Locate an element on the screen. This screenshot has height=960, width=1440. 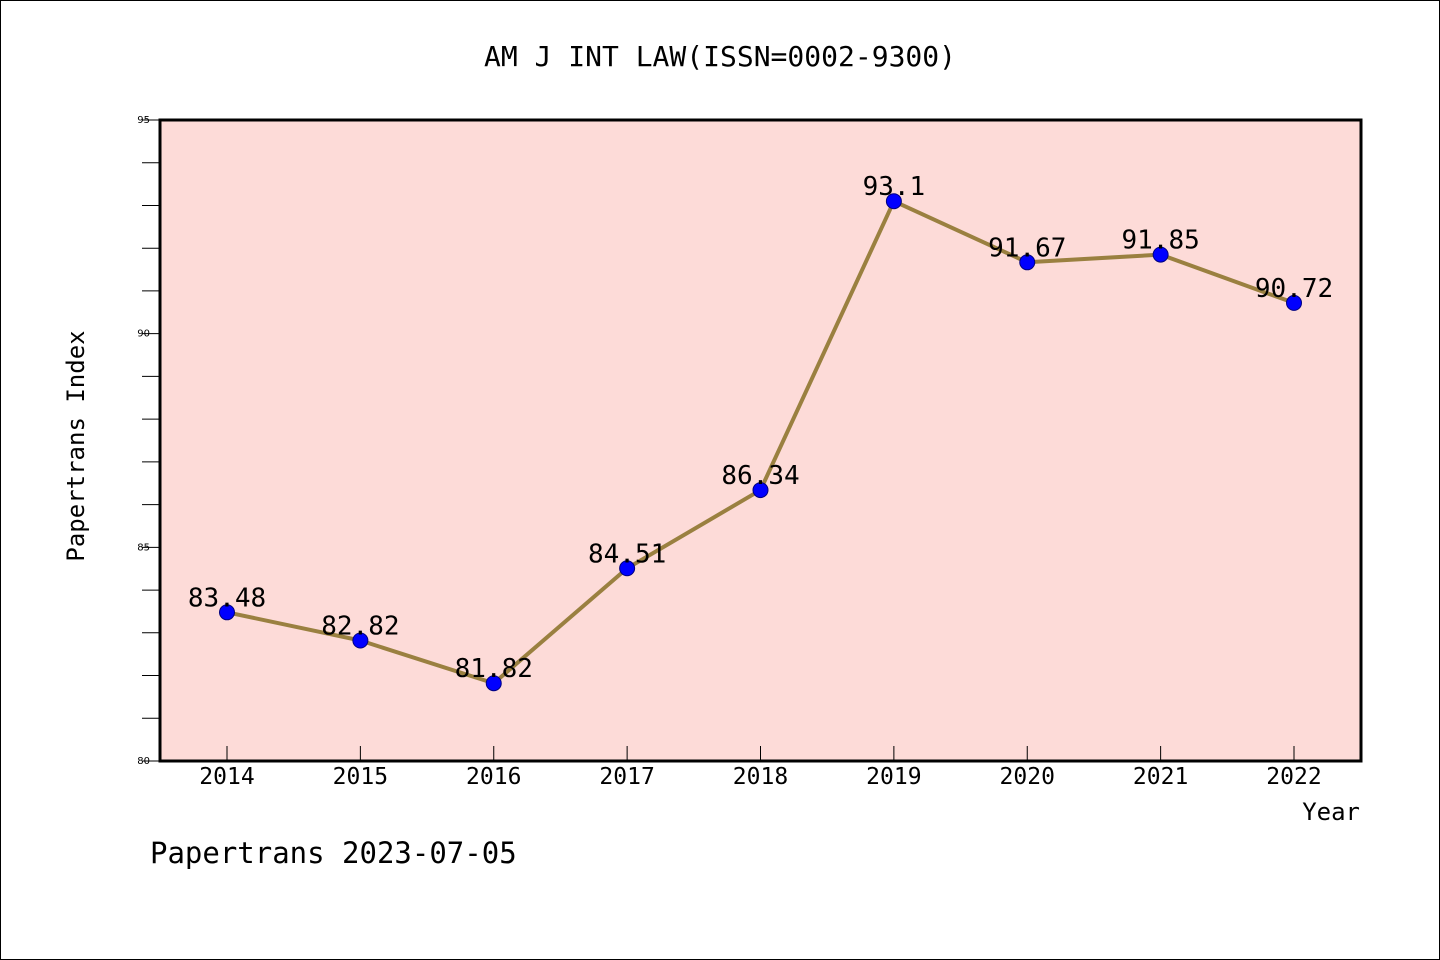
data-label: 81.82 is located at coordinates (494, 669).